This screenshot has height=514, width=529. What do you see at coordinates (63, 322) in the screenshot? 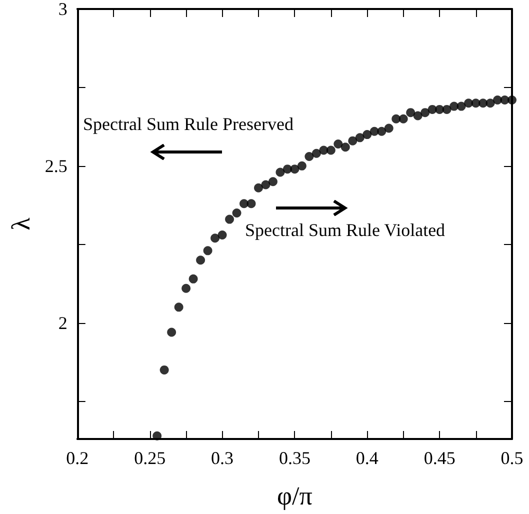
I see `y-tick-label: 2` at bounding box center [63, 322].